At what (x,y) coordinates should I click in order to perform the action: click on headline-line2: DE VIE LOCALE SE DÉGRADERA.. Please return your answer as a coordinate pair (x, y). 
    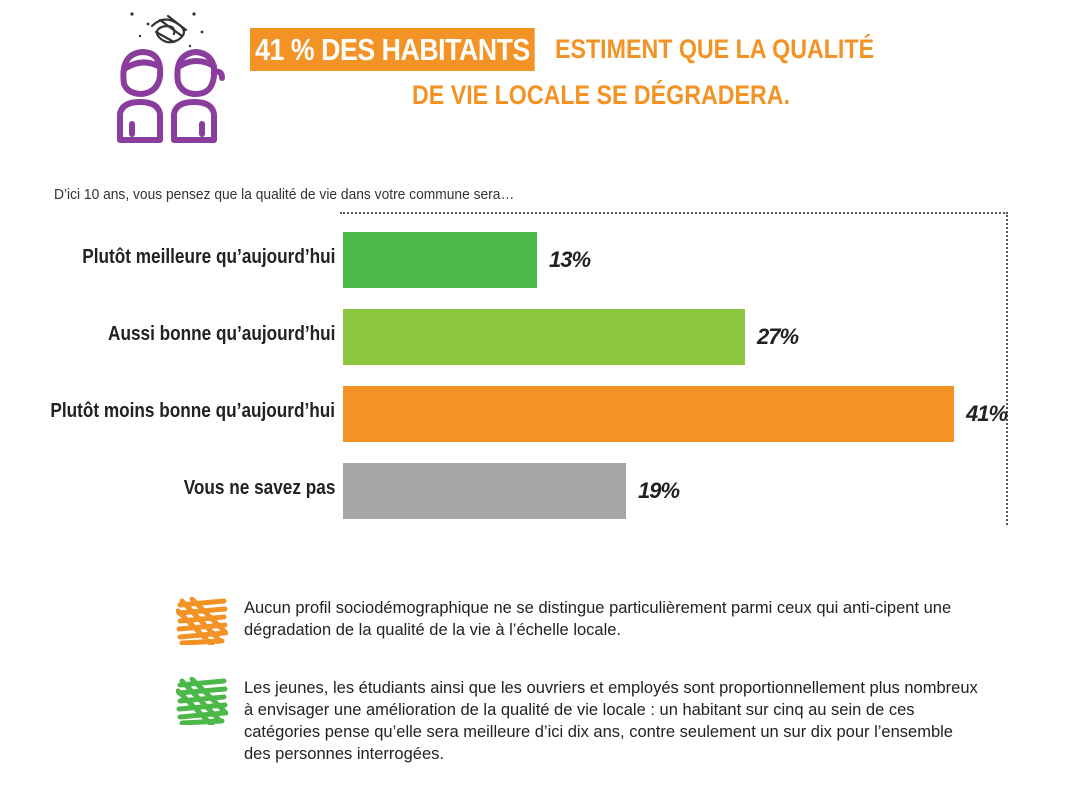
    Looking at the image, I should click on (601, 95).